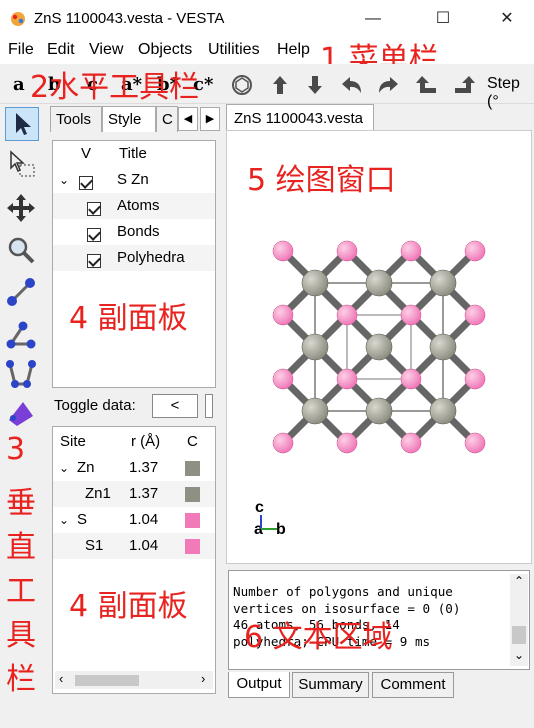  What do you see at coordinates (203, 678) in the screenshot?
I see `scroll-right-icon: ›` at bounding box center [203, 678].